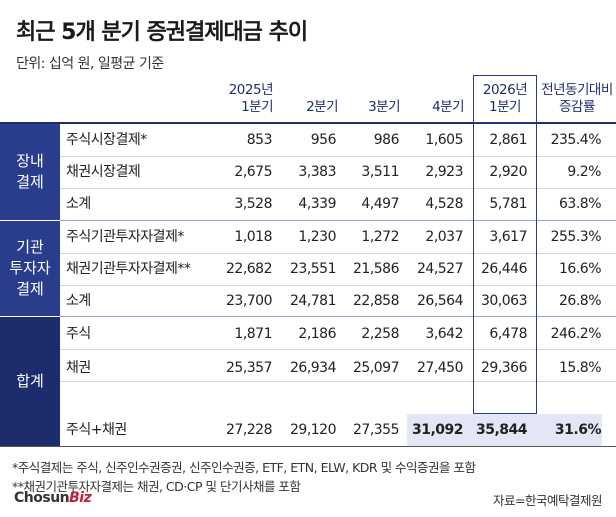 The image size is (616, 517). What do you see at coordinates (384, 107) in the screenshot?
I see `header-q3: 3분기` at bounding box center [384, 107].